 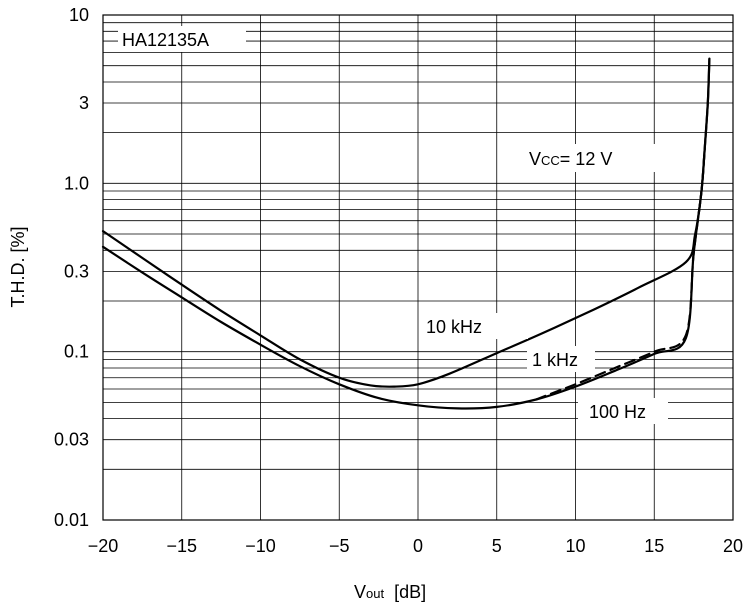 What do you see at coordinates (390, 592) in the screenshot?
I see `x-axis-label: Vout [dB]` at bounding box center [390, 592].